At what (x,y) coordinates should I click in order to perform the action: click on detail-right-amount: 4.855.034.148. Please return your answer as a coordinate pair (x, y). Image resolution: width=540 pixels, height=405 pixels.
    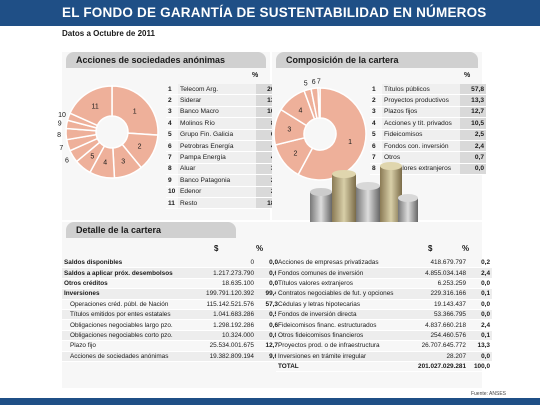
    Looking at the image, I should click on (438, 273).